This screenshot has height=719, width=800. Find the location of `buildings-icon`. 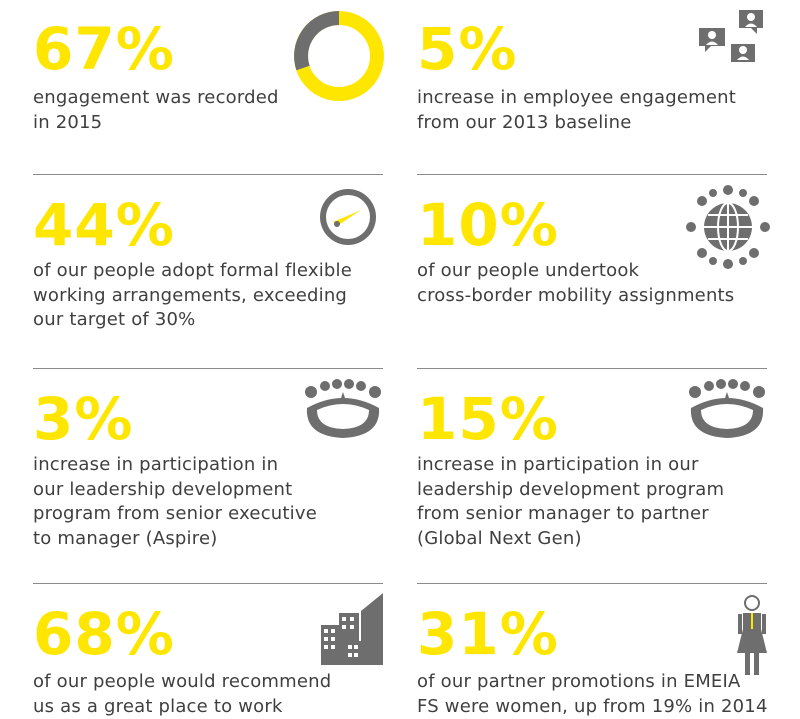

buildings-icon is located at coordinates (352, 629).